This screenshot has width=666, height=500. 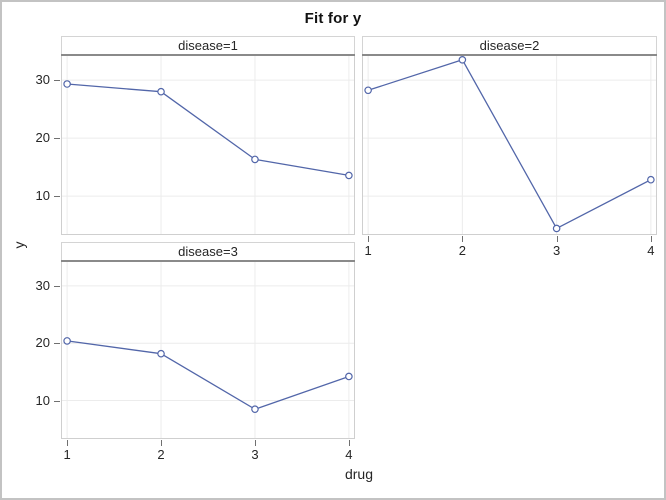 I want to click on panel-header-label: disease=1, so click(x=208, y=45).